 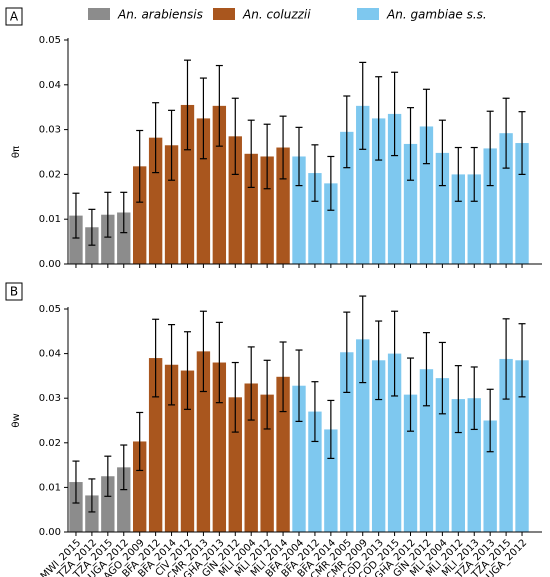 I want to click on panel-label: A, so click(x=14, y=17).